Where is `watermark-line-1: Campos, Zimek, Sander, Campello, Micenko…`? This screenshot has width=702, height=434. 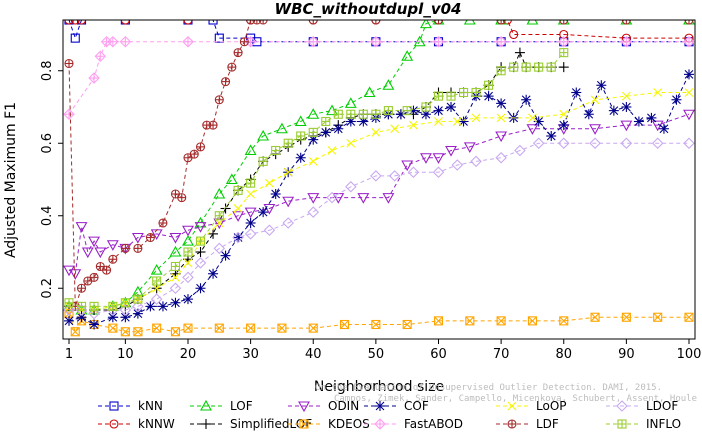 watermark-line-1: Campos, Zimek, Sander, Campello, Micenko… is located at coordinates (515, 399).